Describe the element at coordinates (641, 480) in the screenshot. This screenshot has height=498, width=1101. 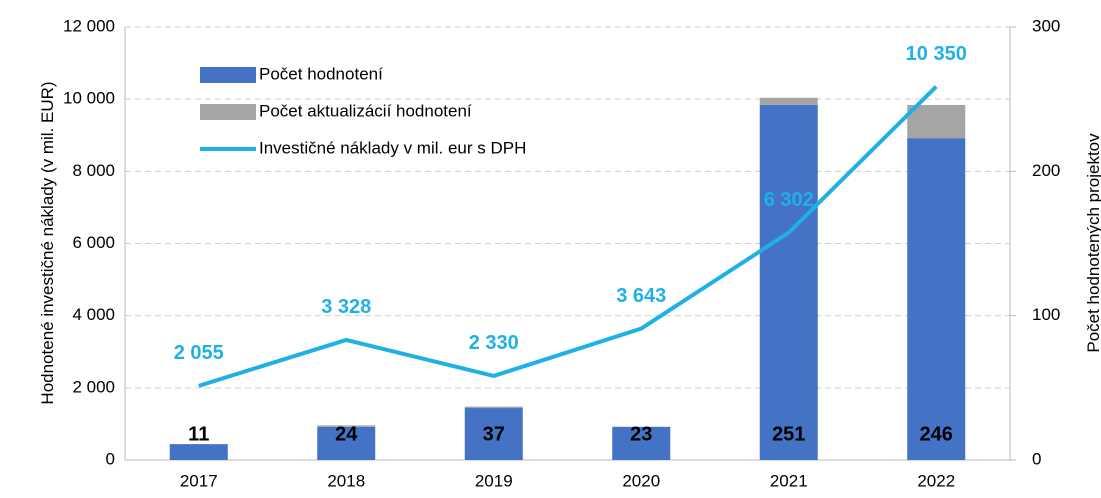
I see `x-tick-label: 2020` at that location.